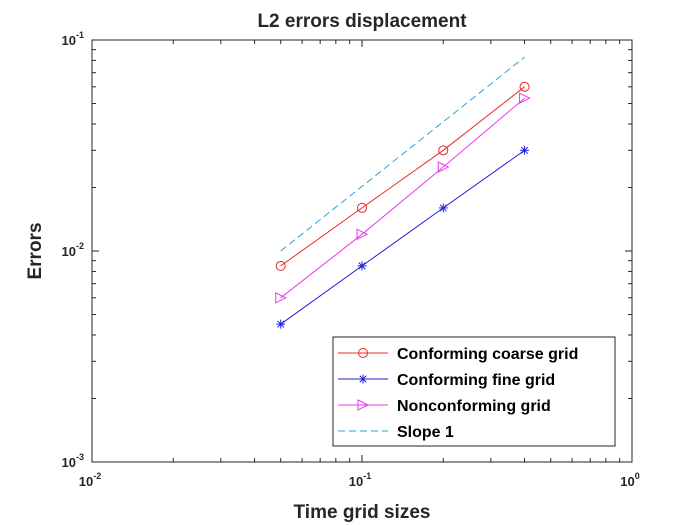 This screenshot has height=525, width=700. I want to click on legend-box, so click(474, 391).